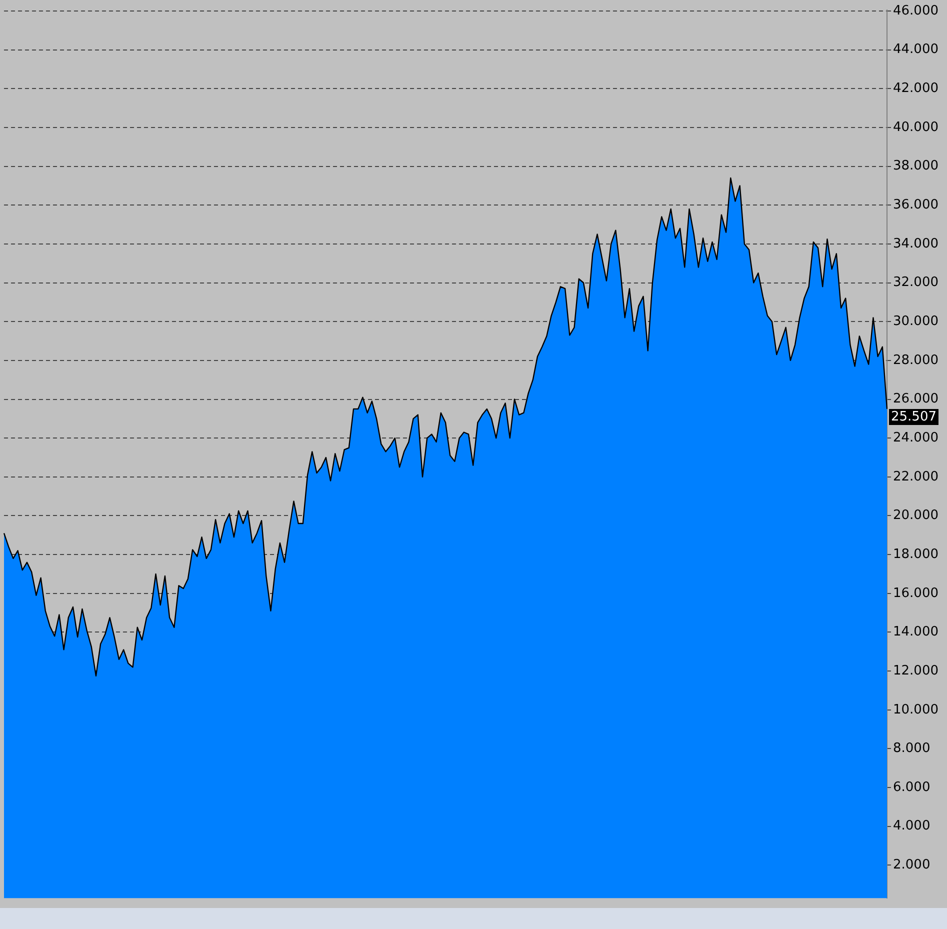 This screenshot has height=929, width=947. What do you see at coordinates (915, 88) in the screenshot?
I see `y-tick-label: 42.000` at bounding box center [915, 88].